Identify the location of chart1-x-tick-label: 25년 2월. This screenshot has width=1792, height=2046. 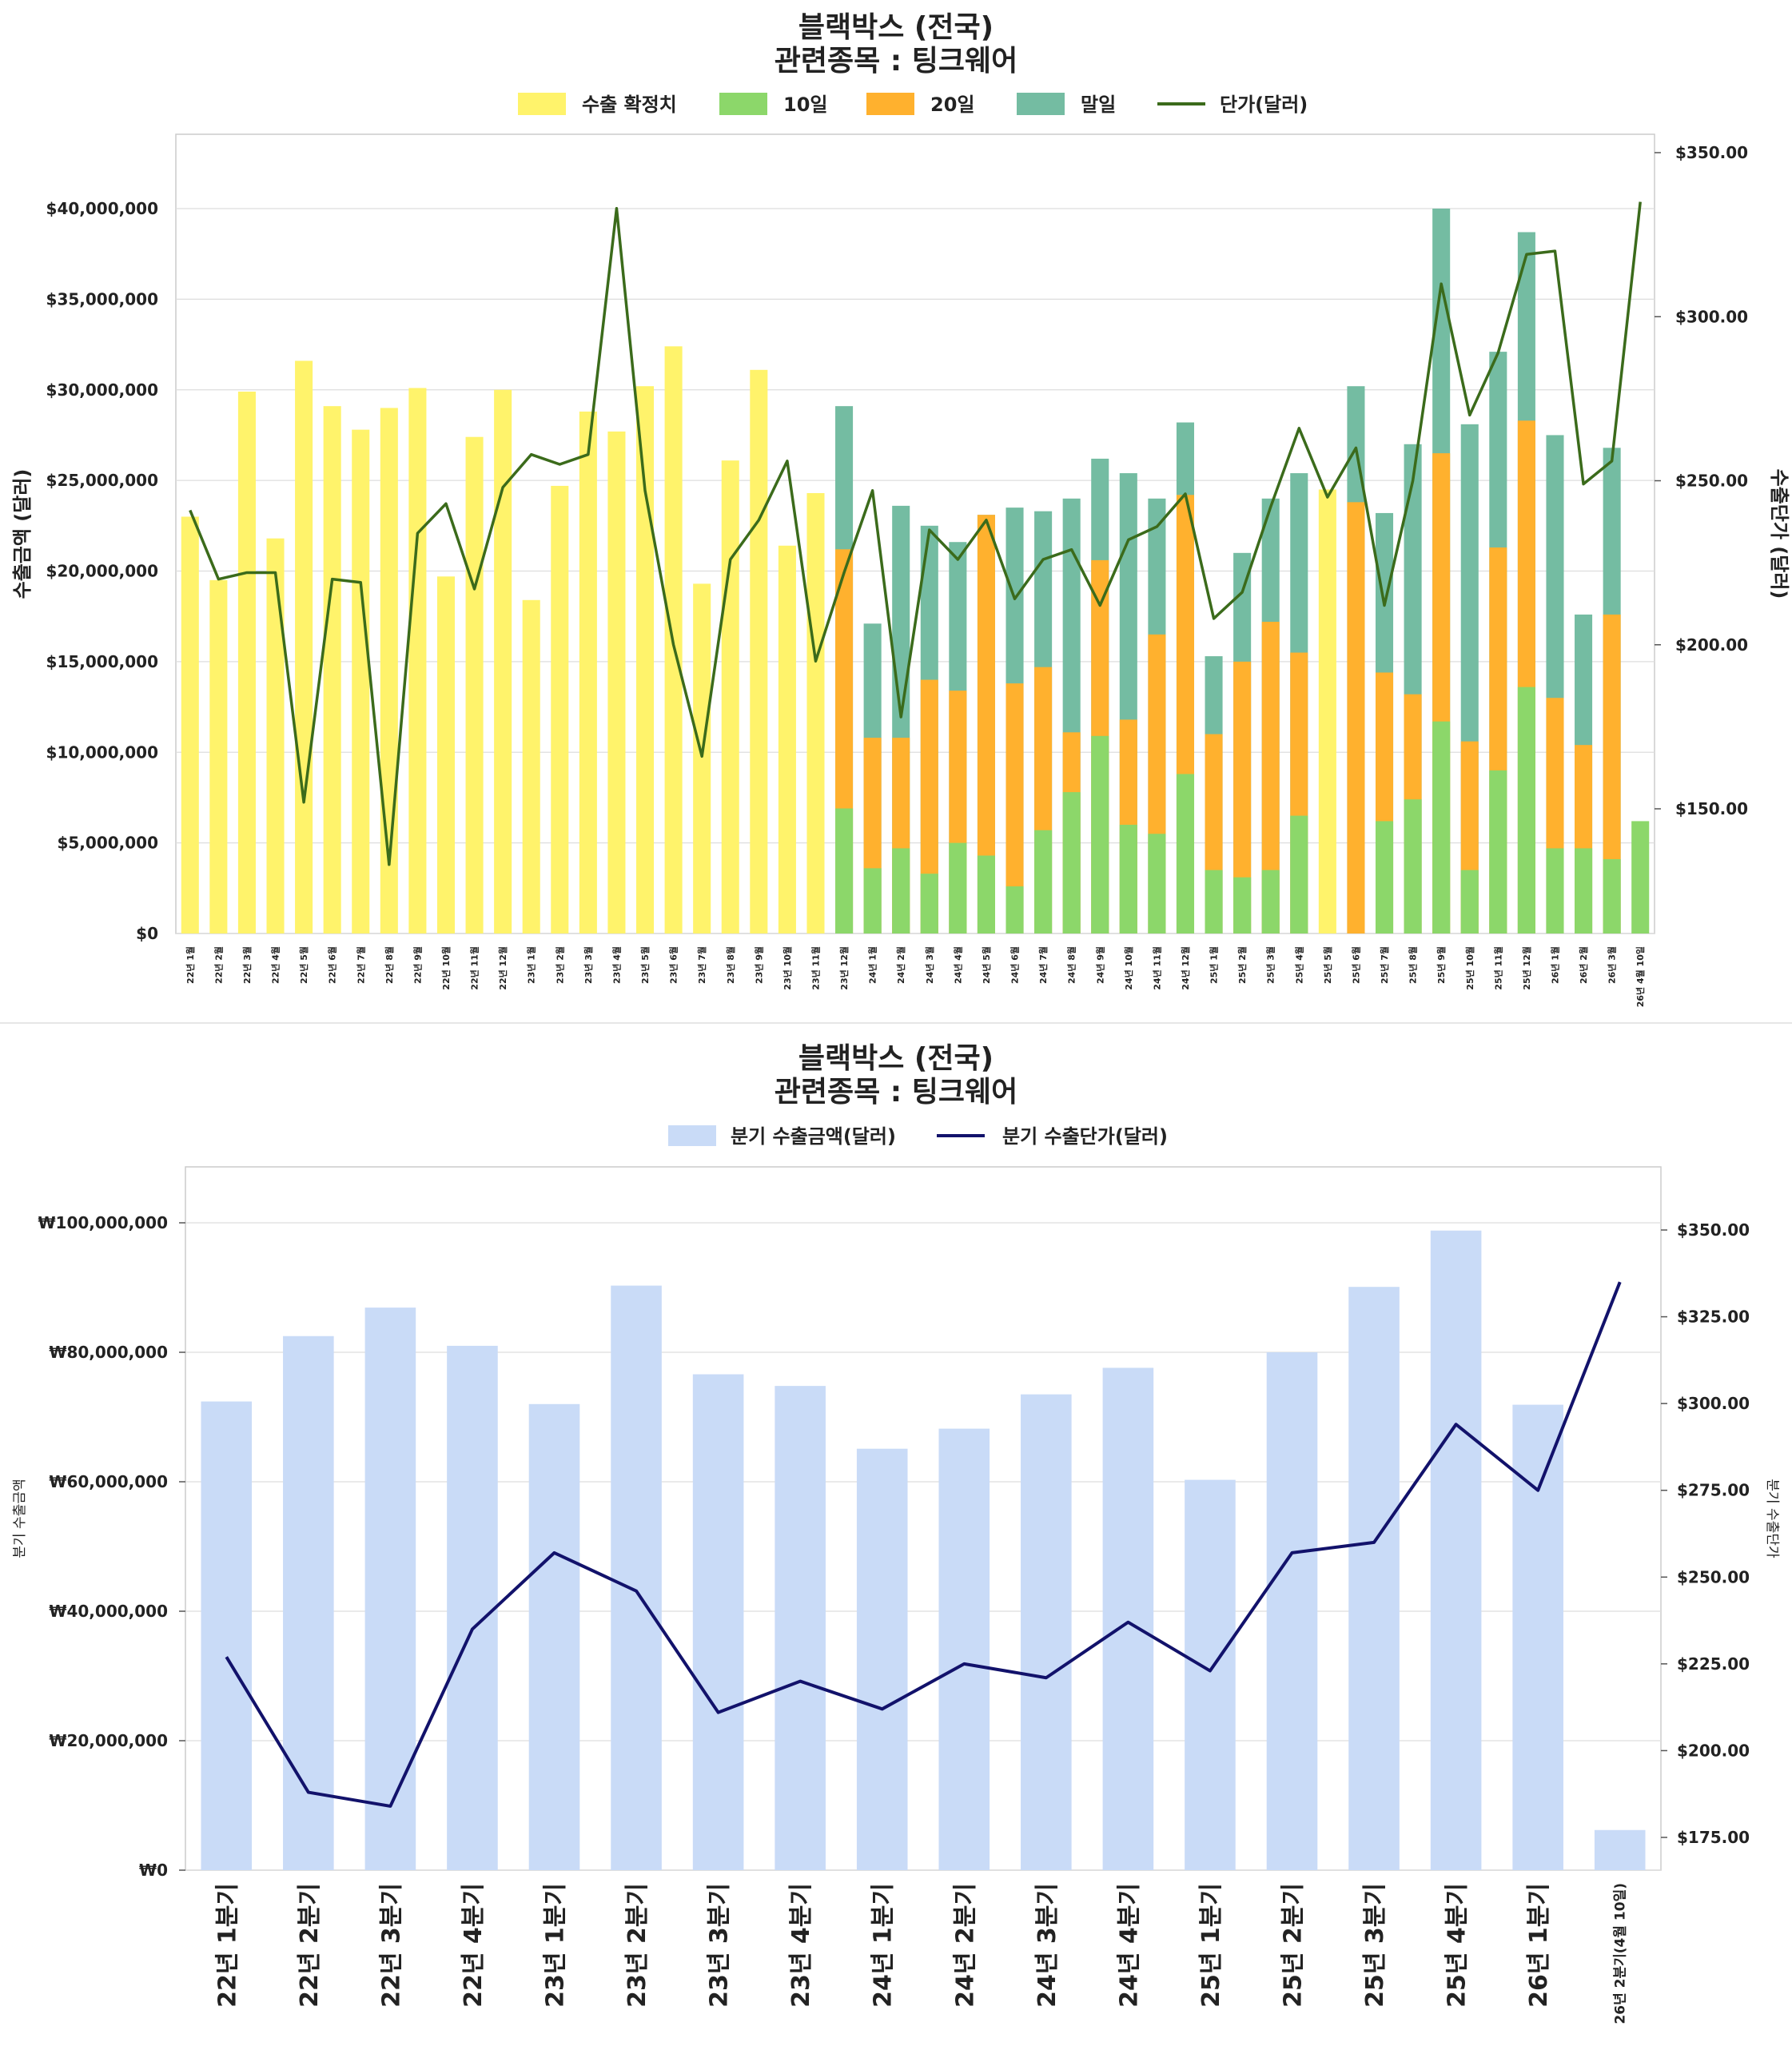
(1242, 965).